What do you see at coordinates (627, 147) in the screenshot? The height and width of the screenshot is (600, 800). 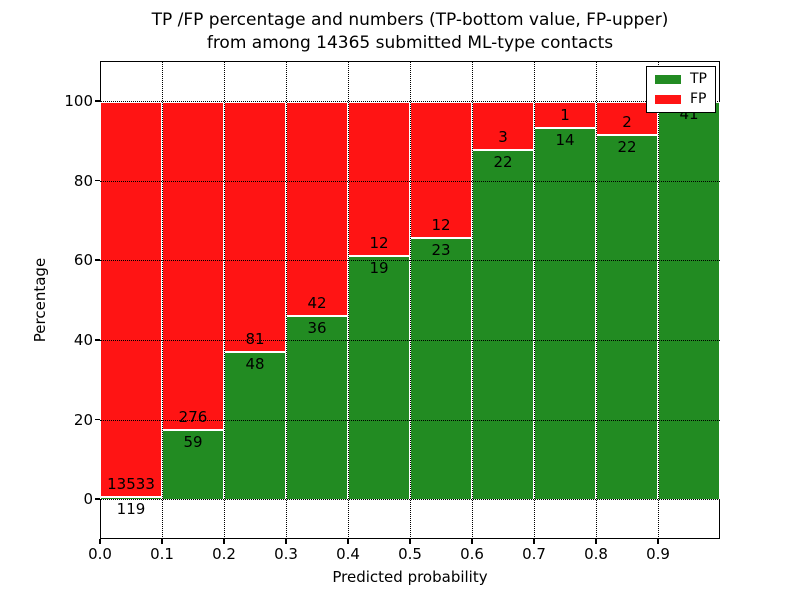 I see `bar-label-tp-0.8: 22` at bounding box center [627, 147].